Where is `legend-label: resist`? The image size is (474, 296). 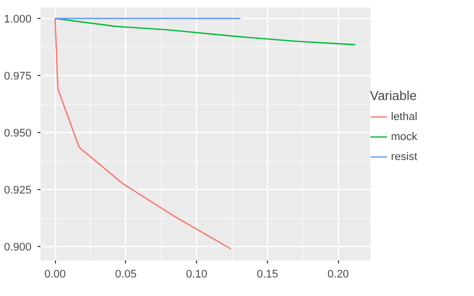
legend-label: resist is located at coordinates (404, 156).